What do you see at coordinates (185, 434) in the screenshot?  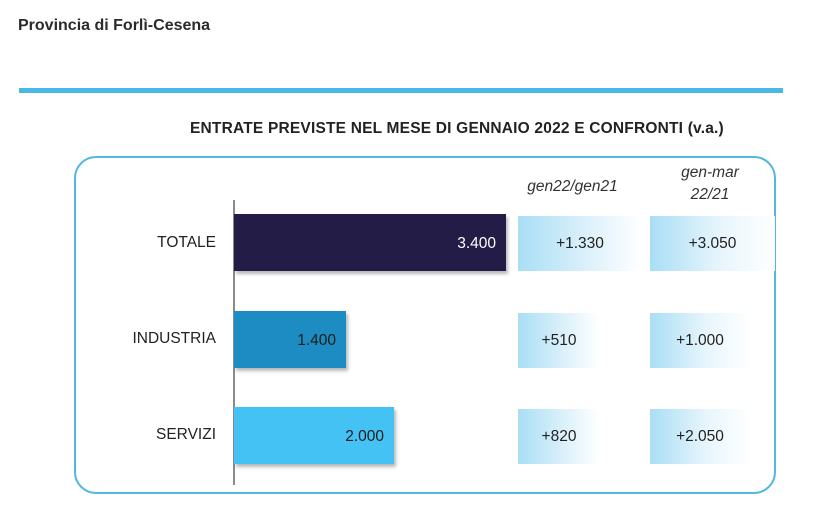 I see `category-label-servizi: SERVIZI` at bounding box center [185, 434].